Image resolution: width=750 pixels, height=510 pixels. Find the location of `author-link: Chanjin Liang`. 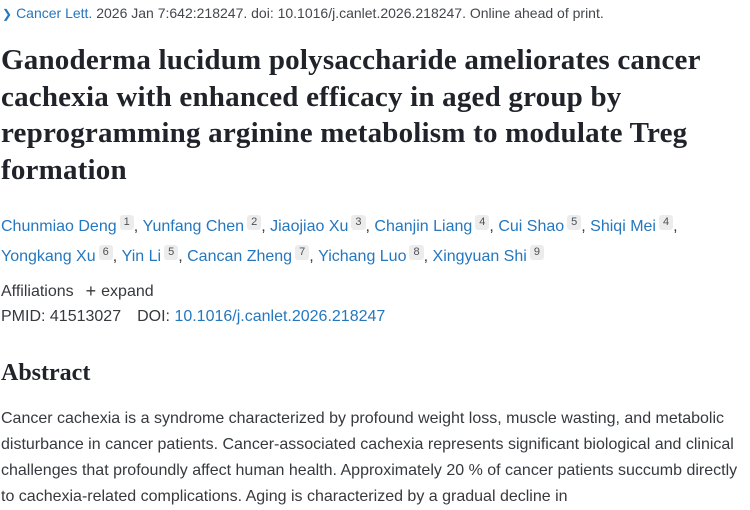

author-link: Chanjin Liang is located at coordinates (423, 226).